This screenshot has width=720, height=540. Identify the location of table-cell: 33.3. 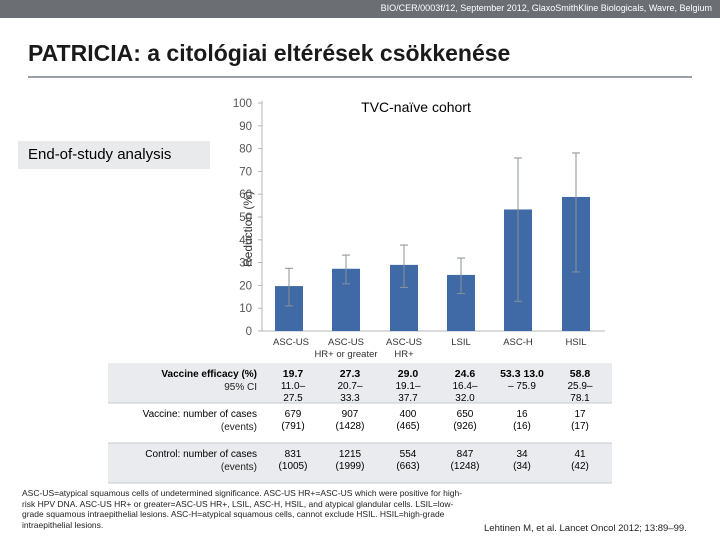
(350, 398).